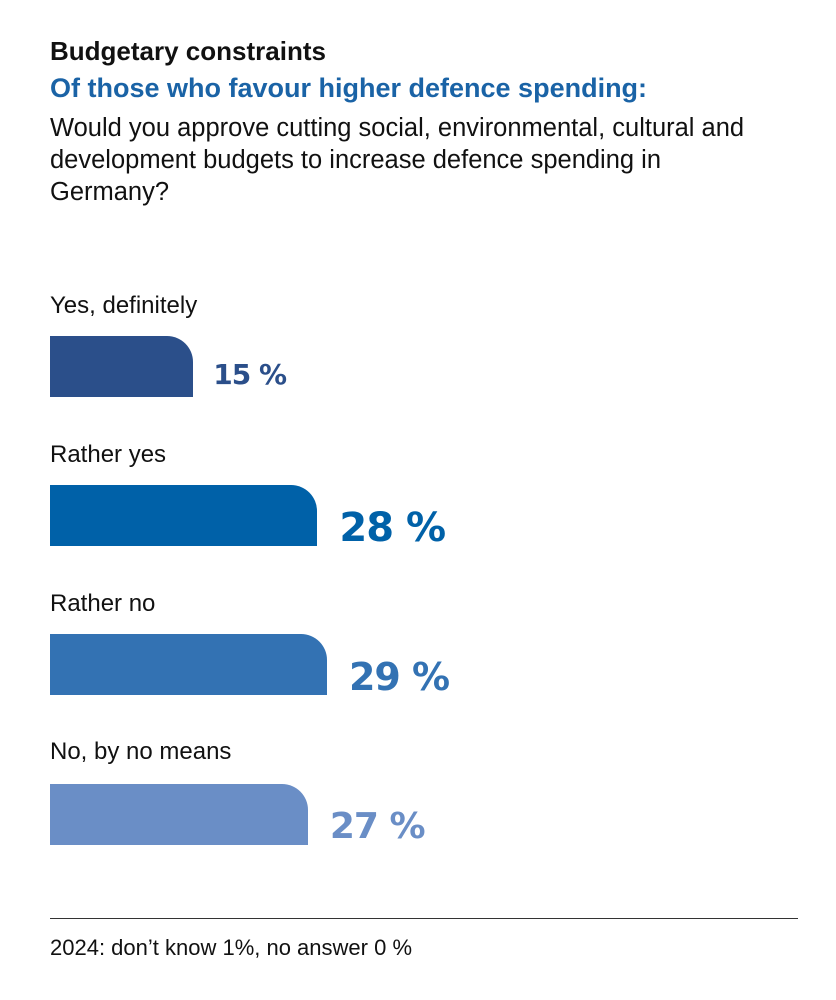 Image resolution: width=836 pixels, height=1000 pixels. I want to click on category-label: No, by no means, so click(141, 751).